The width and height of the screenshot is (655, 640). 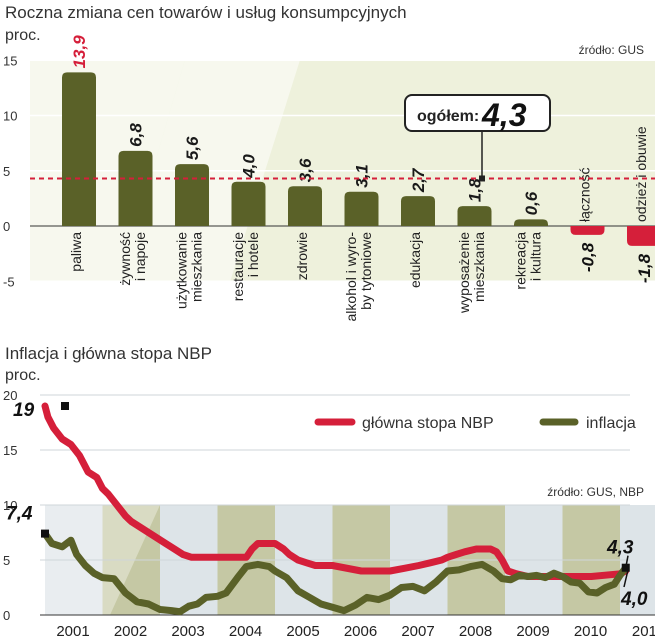 What do you see at coordinates (536, 256) in the screenshot?
I see `category-label: i kultura` at bounding box center [536, 256].